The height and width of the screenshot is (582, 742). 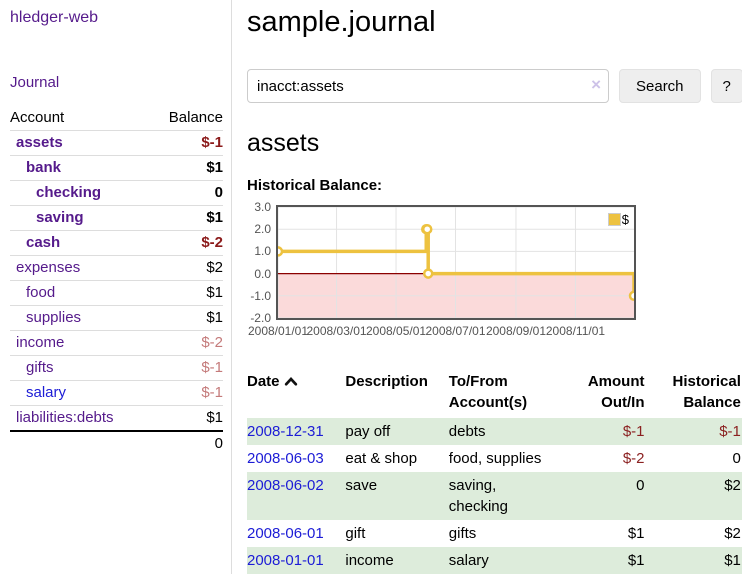 What do you see at coordinates (35, 82) in the screenshot?
I see `nav-journal-link: Journal` at bounding box center [35, 82].